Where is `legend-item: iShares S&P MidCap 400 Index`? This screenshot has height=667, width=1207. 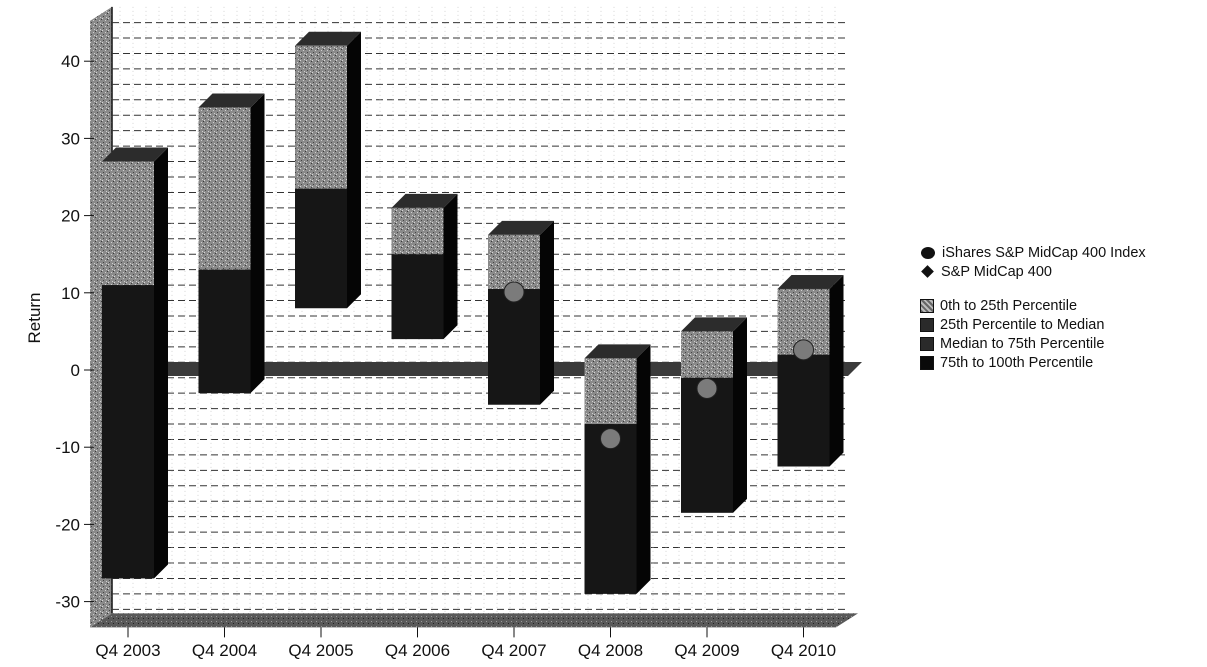
legend-item: iShares S&P MidCap 400 Index is located at coordinates (1062, 252).